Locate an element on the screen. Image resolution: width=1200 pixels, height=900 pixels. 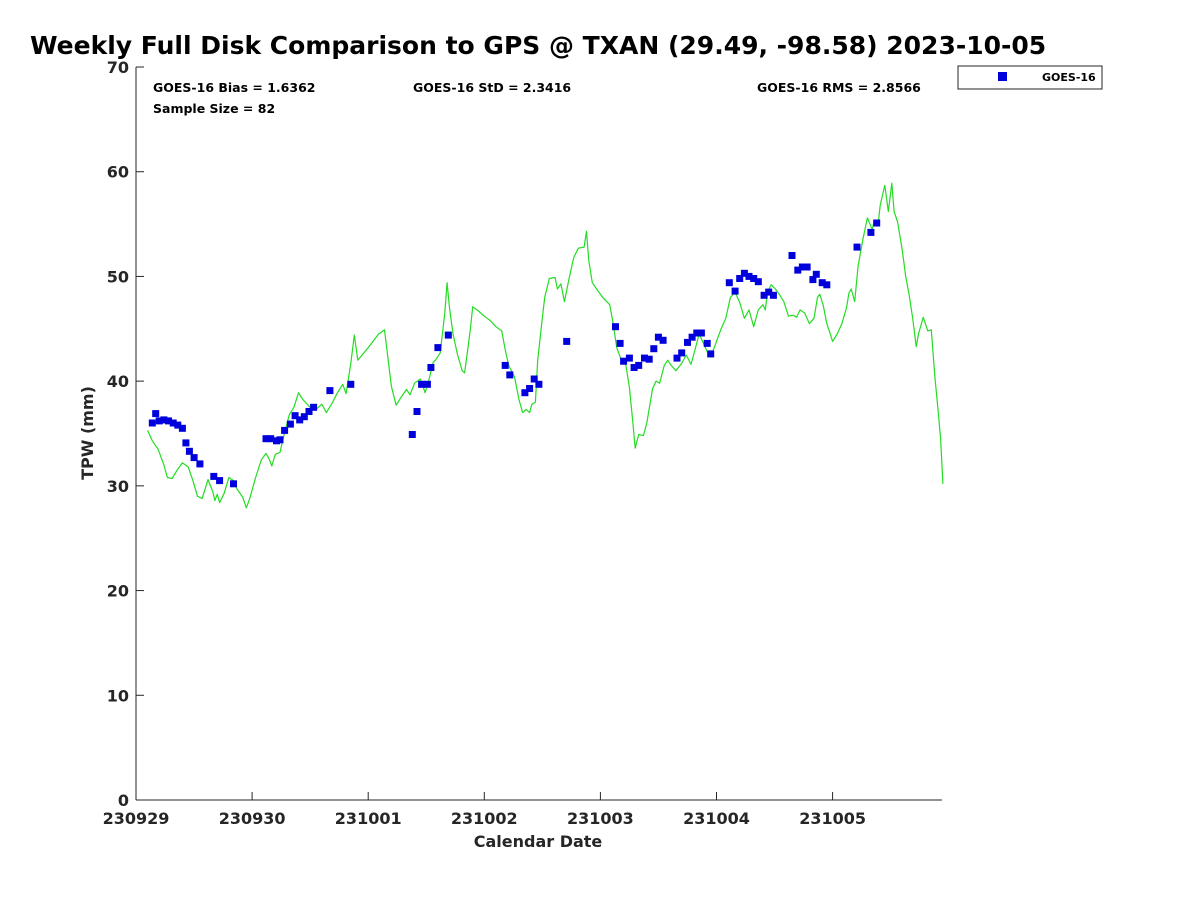
legend-label-goes16: GOES-16 is located at coordinates (1069, 77).